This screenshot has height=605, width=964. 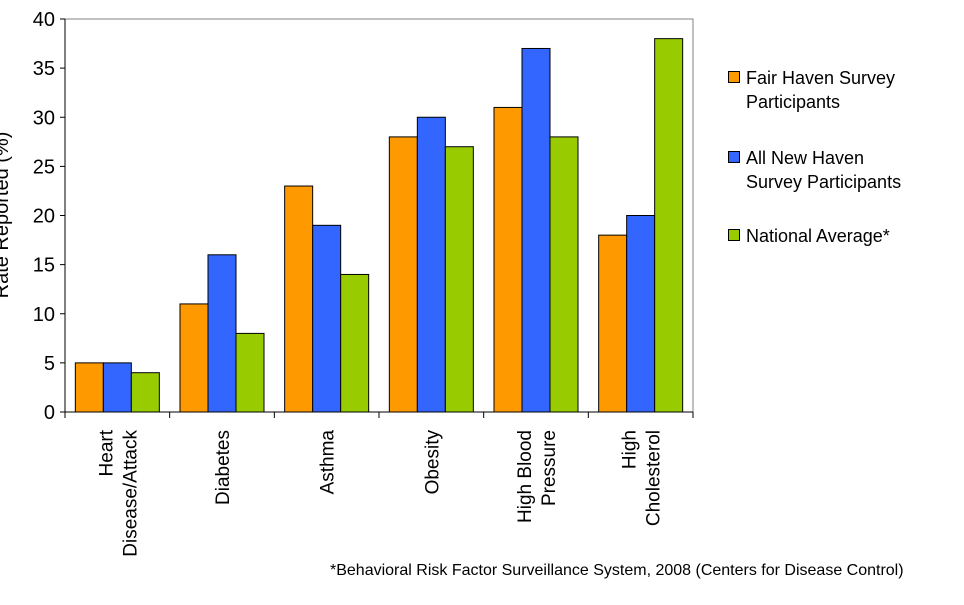 What do you see at coordinates (824, 170) in the screenshot?
I see `legend-label: All New Haven Survey Participants` at bounding box center [824, 170].